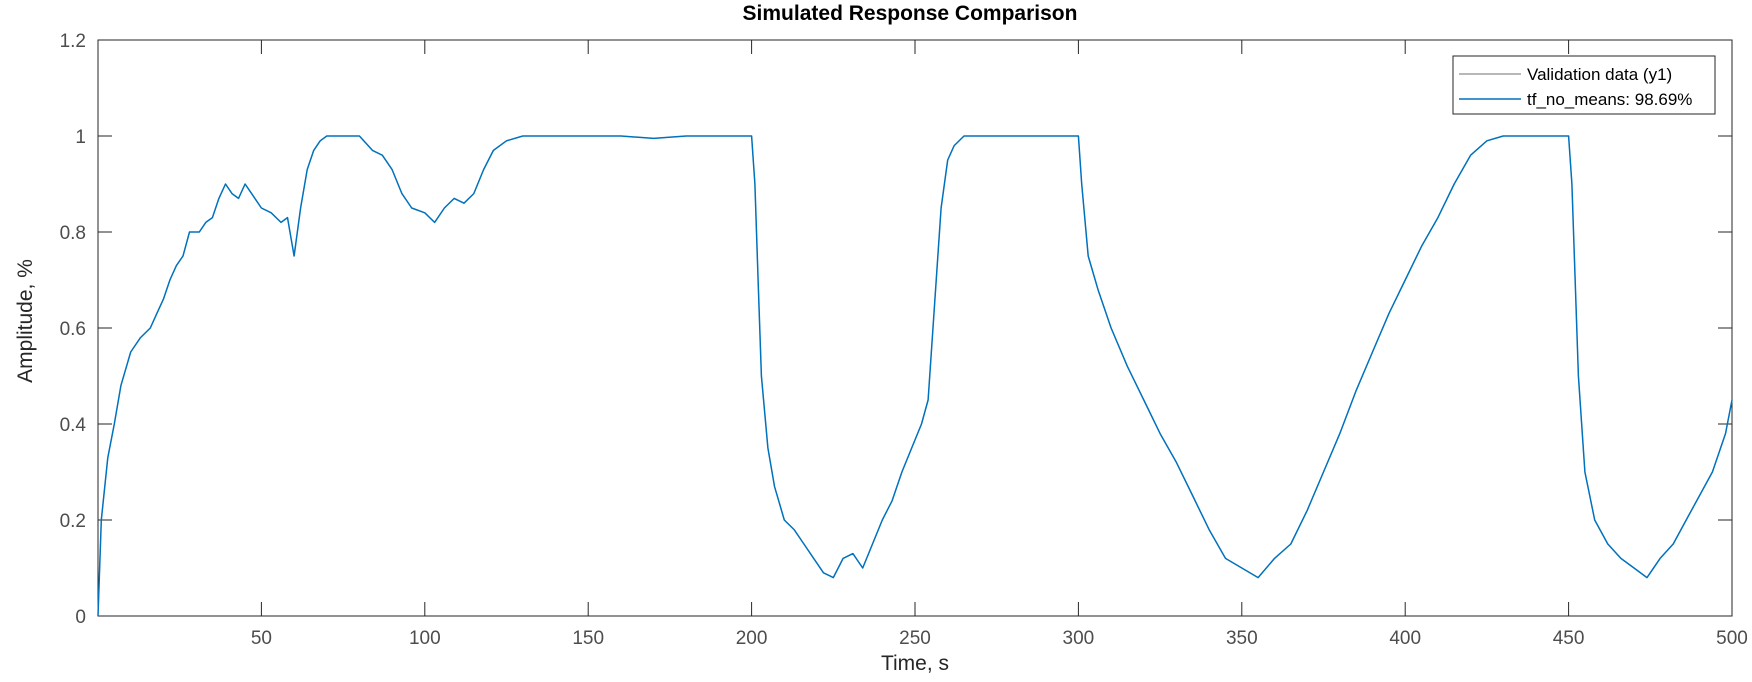  Describe the element at coordinates (588, 638) in the screenshot. I see `x-tick-label: 150` at that location.